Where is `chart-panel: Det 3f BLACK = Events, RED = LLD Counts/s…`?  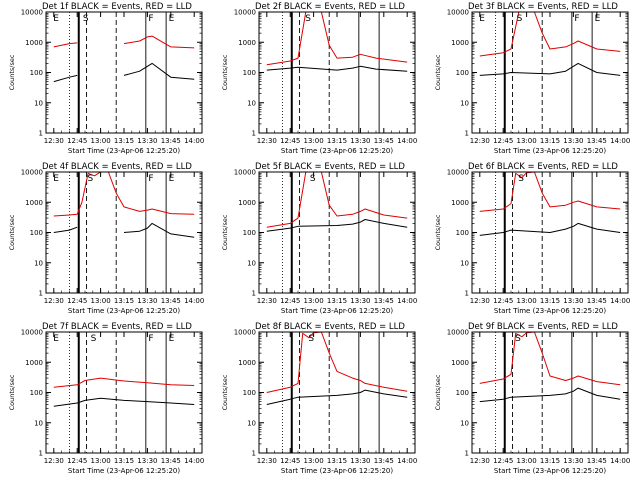
chart-panel: Det 3f BLACK = Events, RED = LLD Counts/s… is located at coordinates (532, 78).